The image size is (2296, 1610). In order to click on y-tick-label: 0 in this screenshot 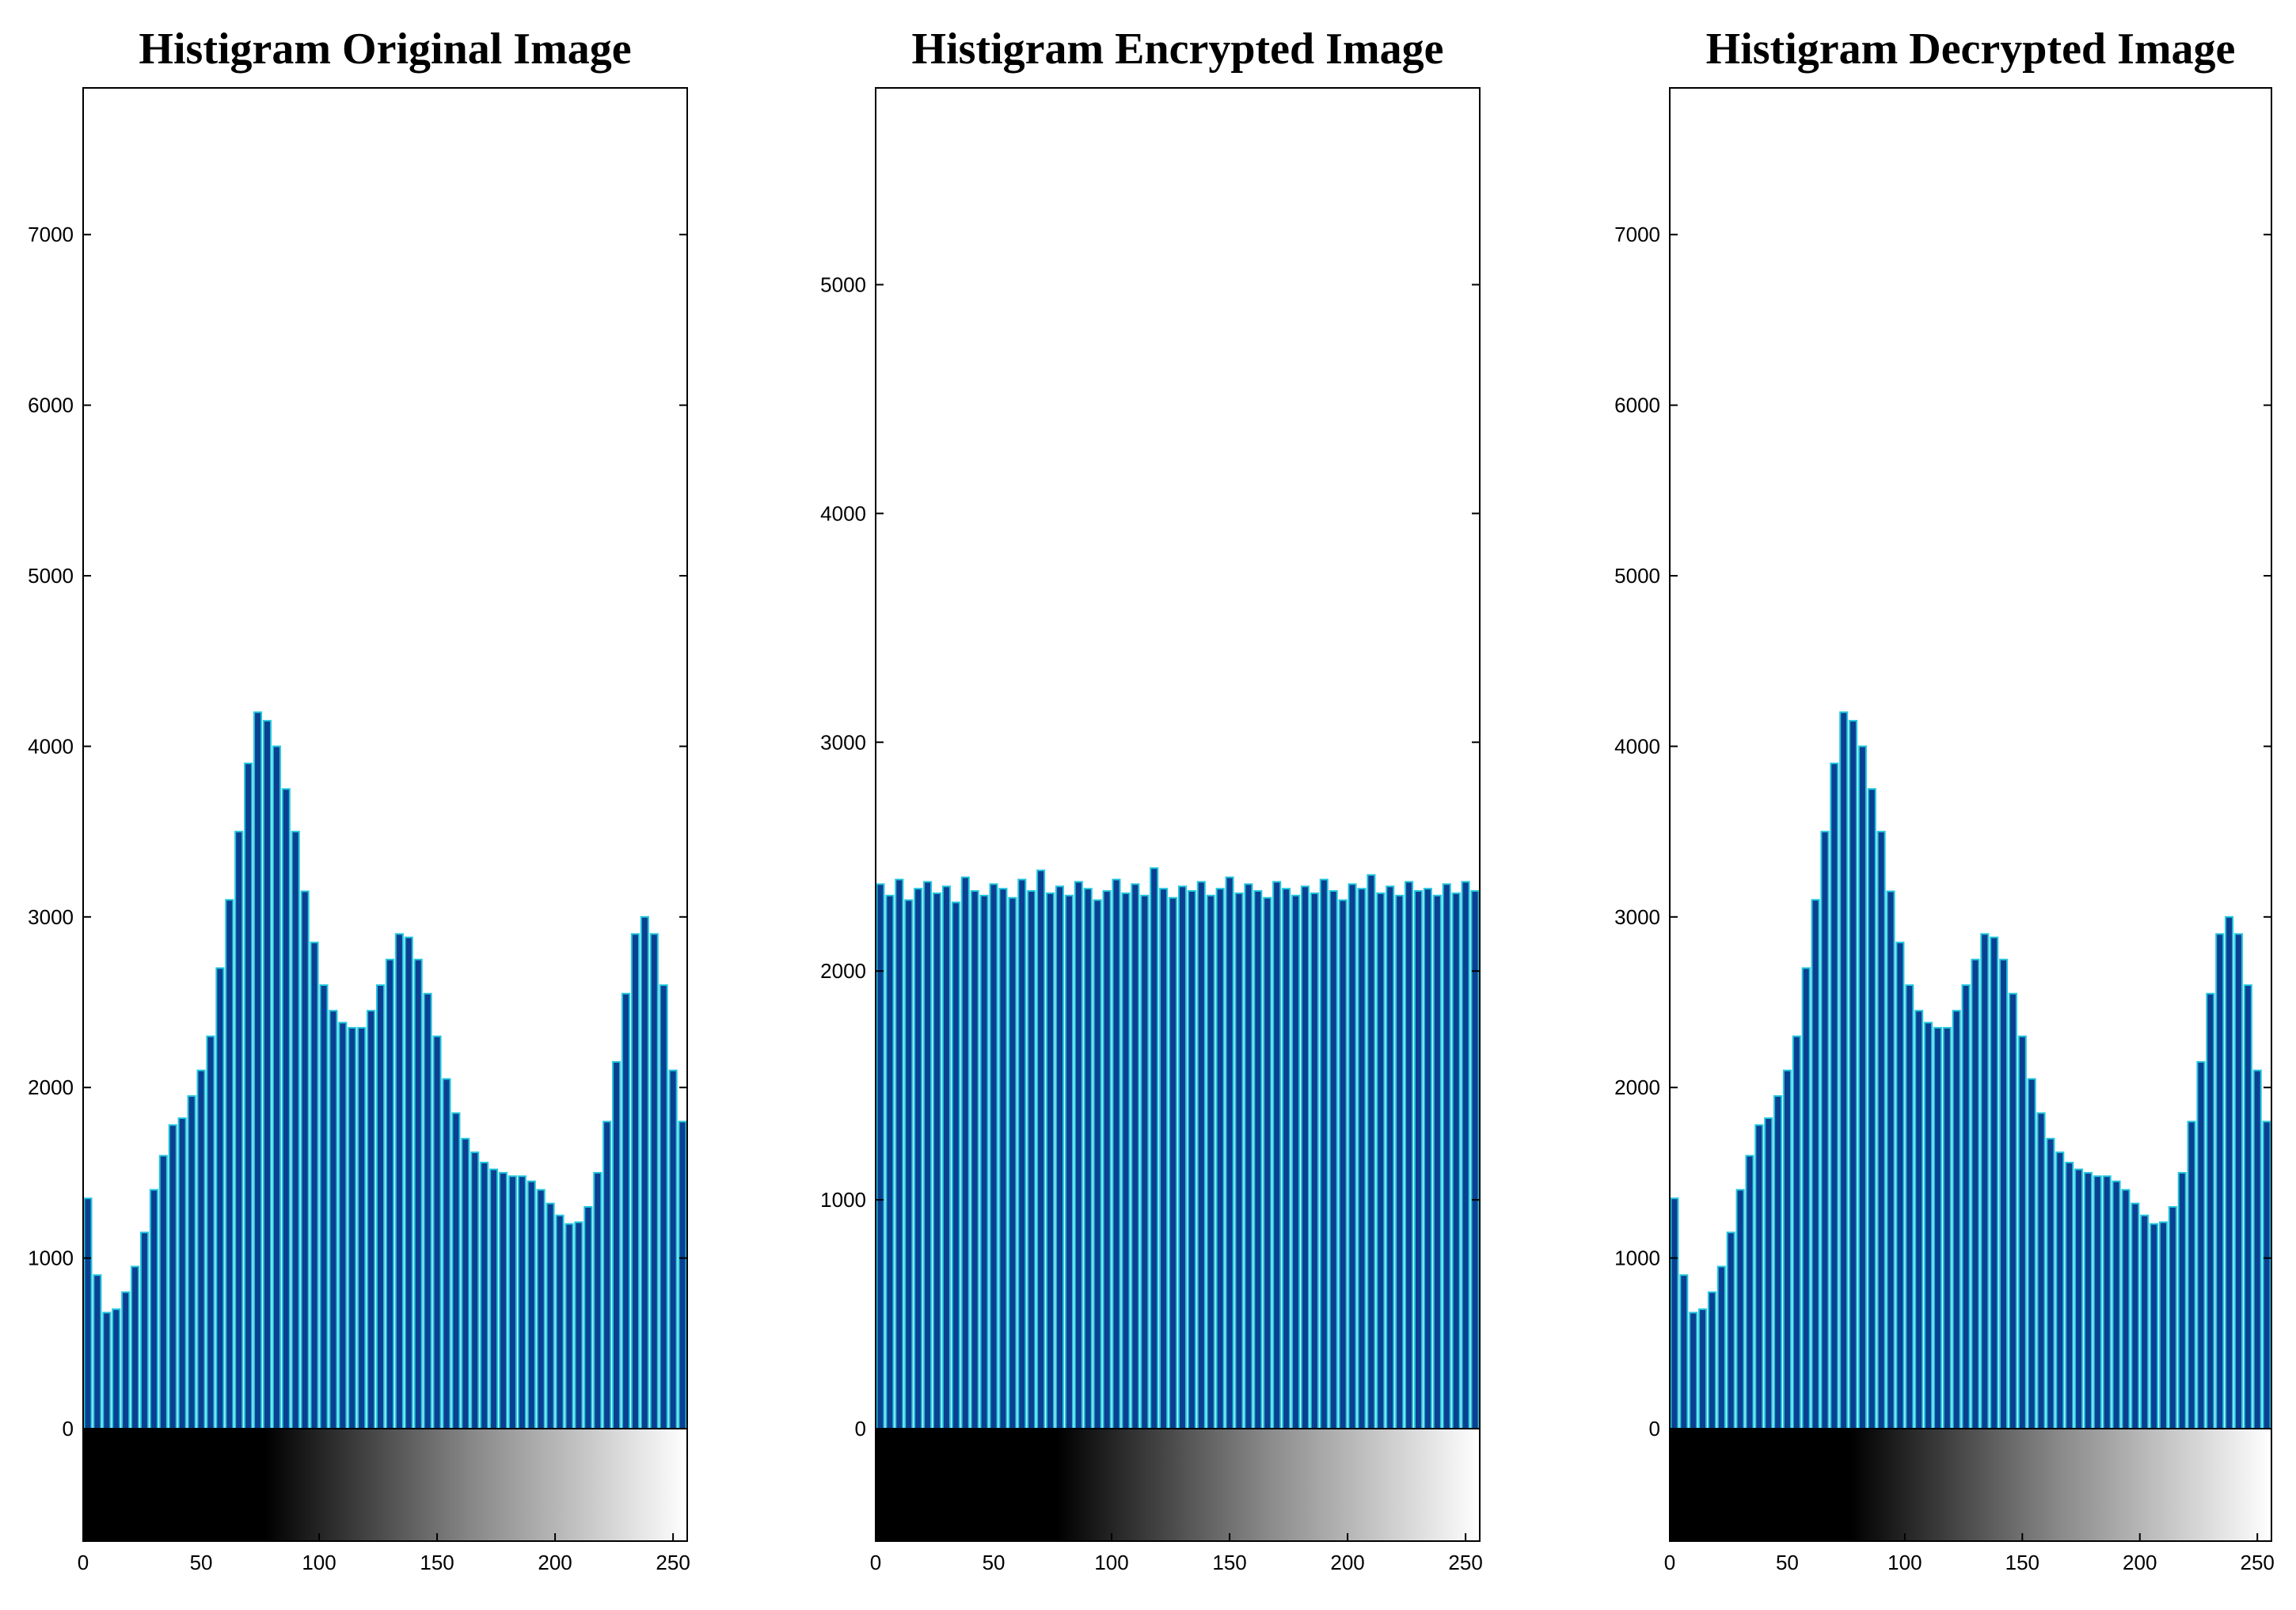, I will do `click(68, 1429)`.